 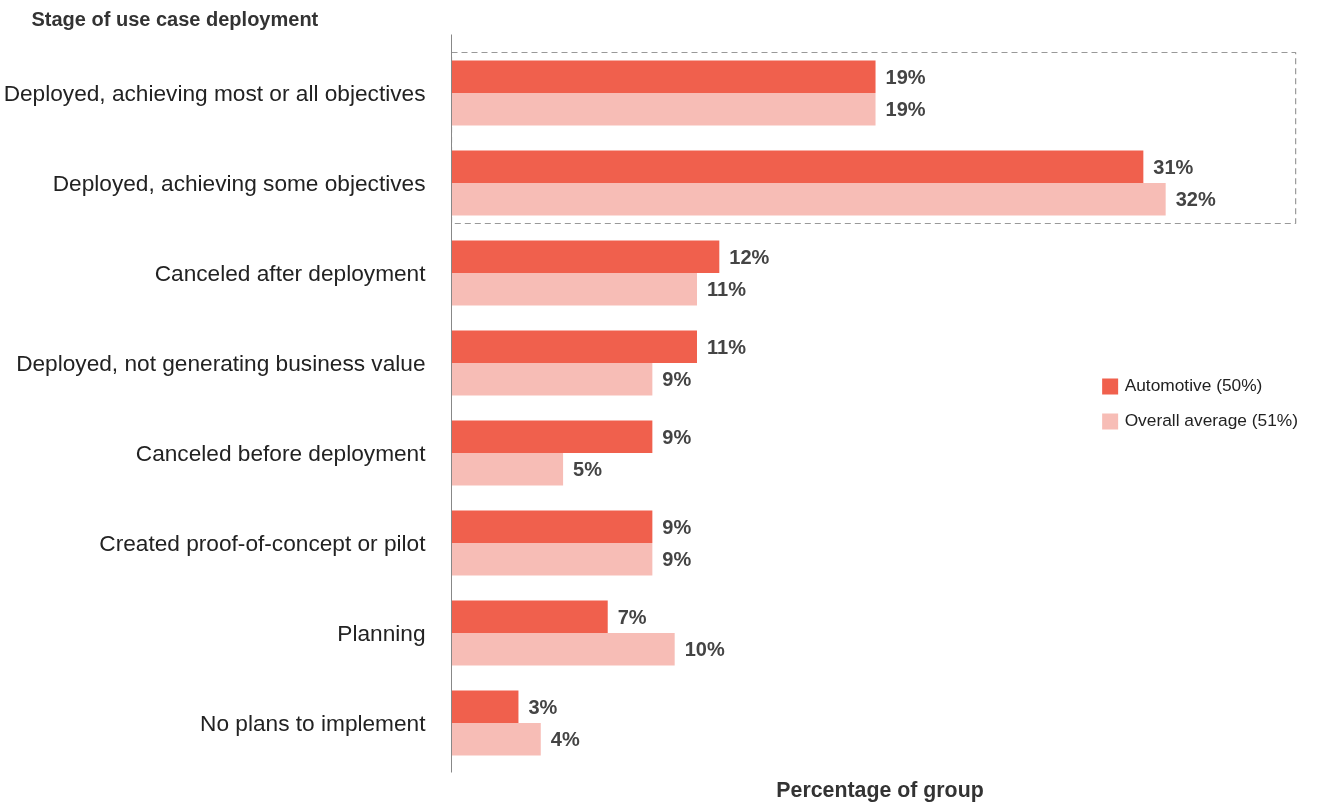 What do you see at coordinates (239, 183) in the screenshot?
I see `y-tick-label: Deployed, achieving some objectives` at bounding box center [239, 183].